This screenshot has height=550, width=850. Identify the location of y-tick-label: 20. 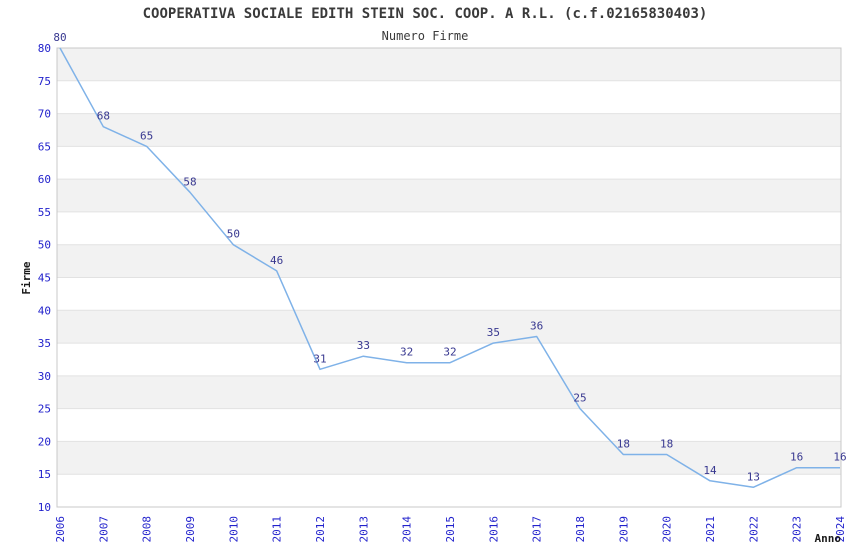
(44, 441).